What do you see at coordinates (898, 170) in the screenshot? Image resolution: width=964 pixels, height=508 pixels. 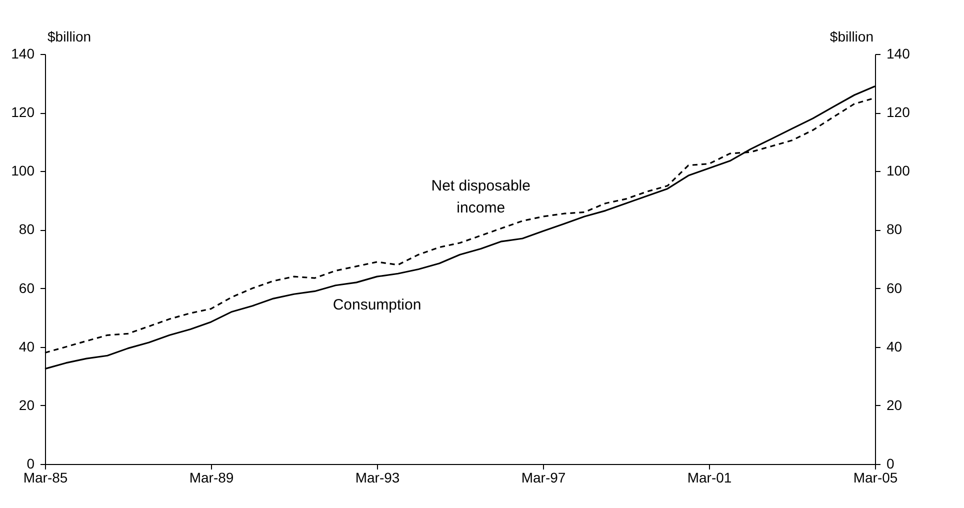 I see `y2-tick-label: 100` at bounding box center [898, 170].